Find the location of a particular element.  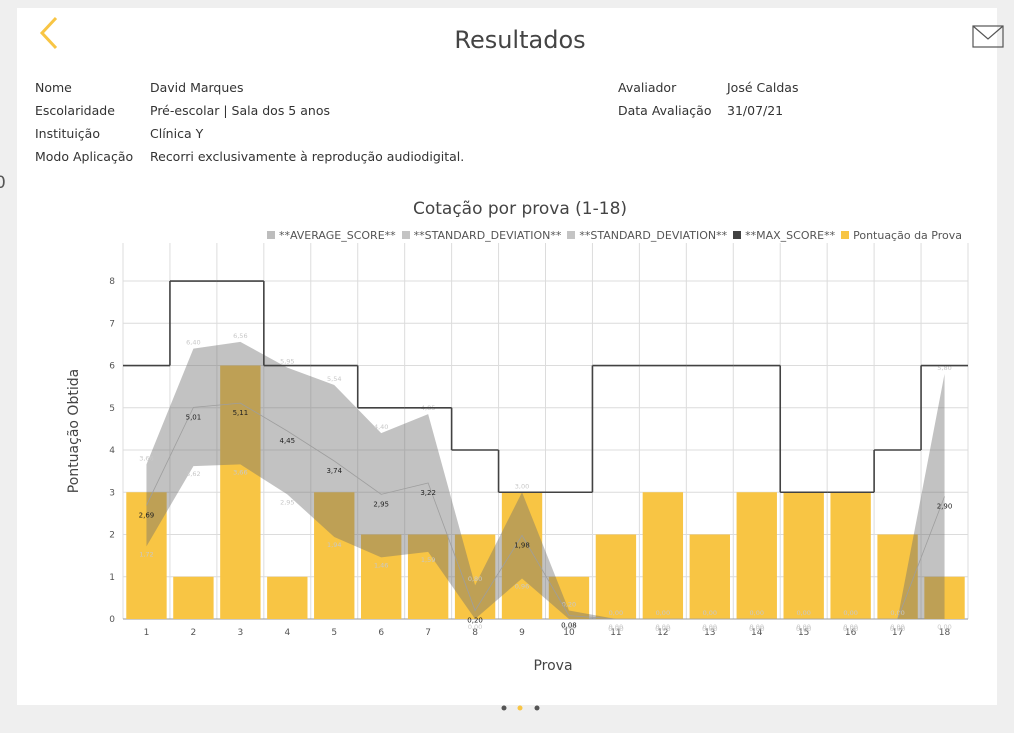

std-deviation-label: 1,72 is located at coordinates (146, 554).